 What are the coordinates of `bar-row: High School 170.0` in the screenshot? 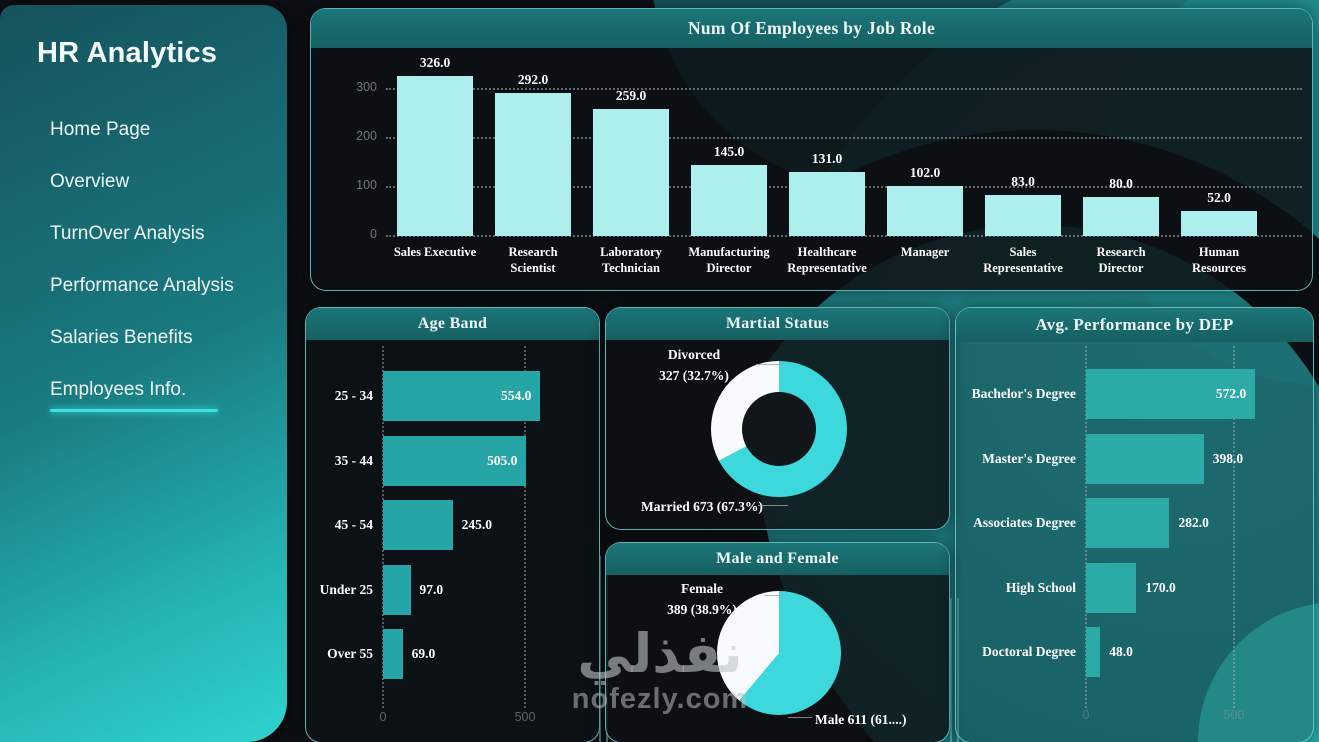 It's located at (1128, 588).